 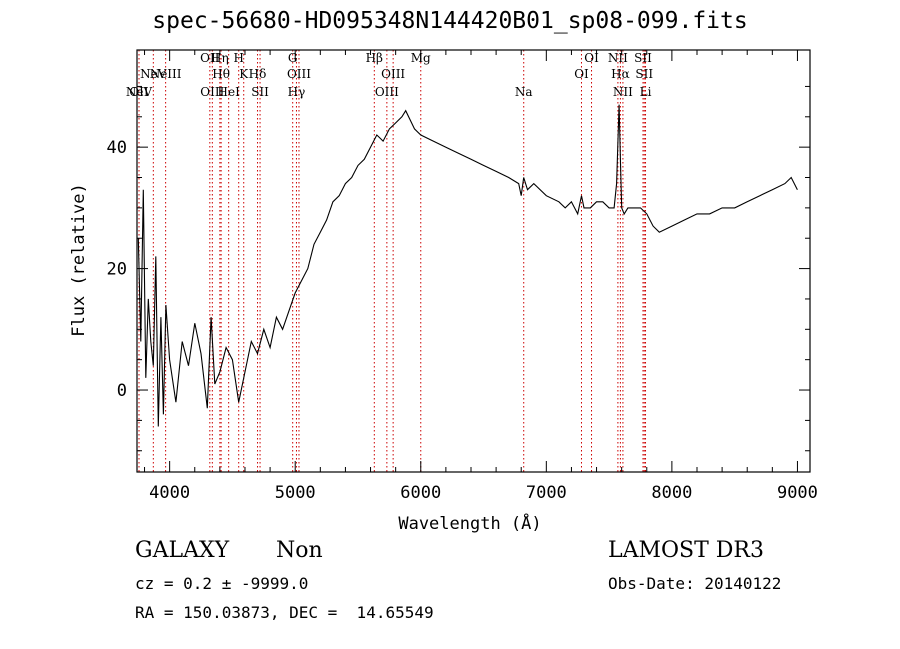 I want to click on x-tick-label: 6000, so click(x=420, y=493).